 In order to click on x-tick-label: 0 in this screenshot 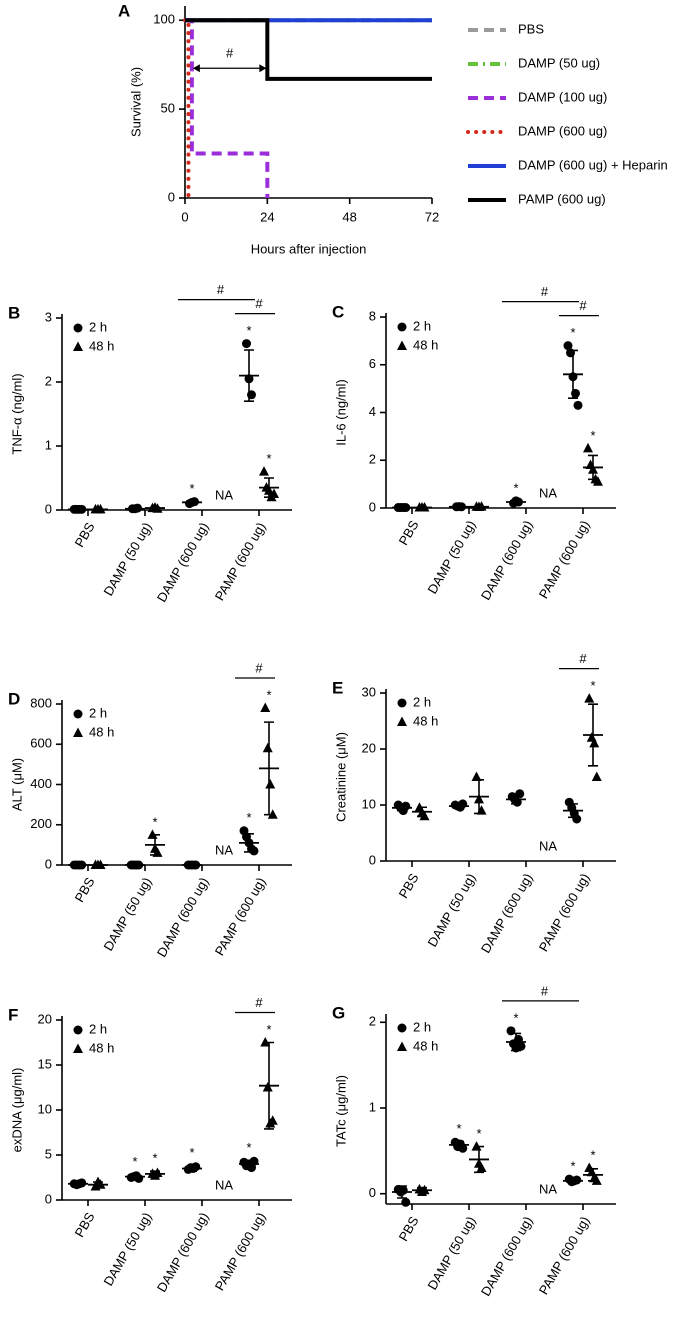, I will do `click(184, 216)`.